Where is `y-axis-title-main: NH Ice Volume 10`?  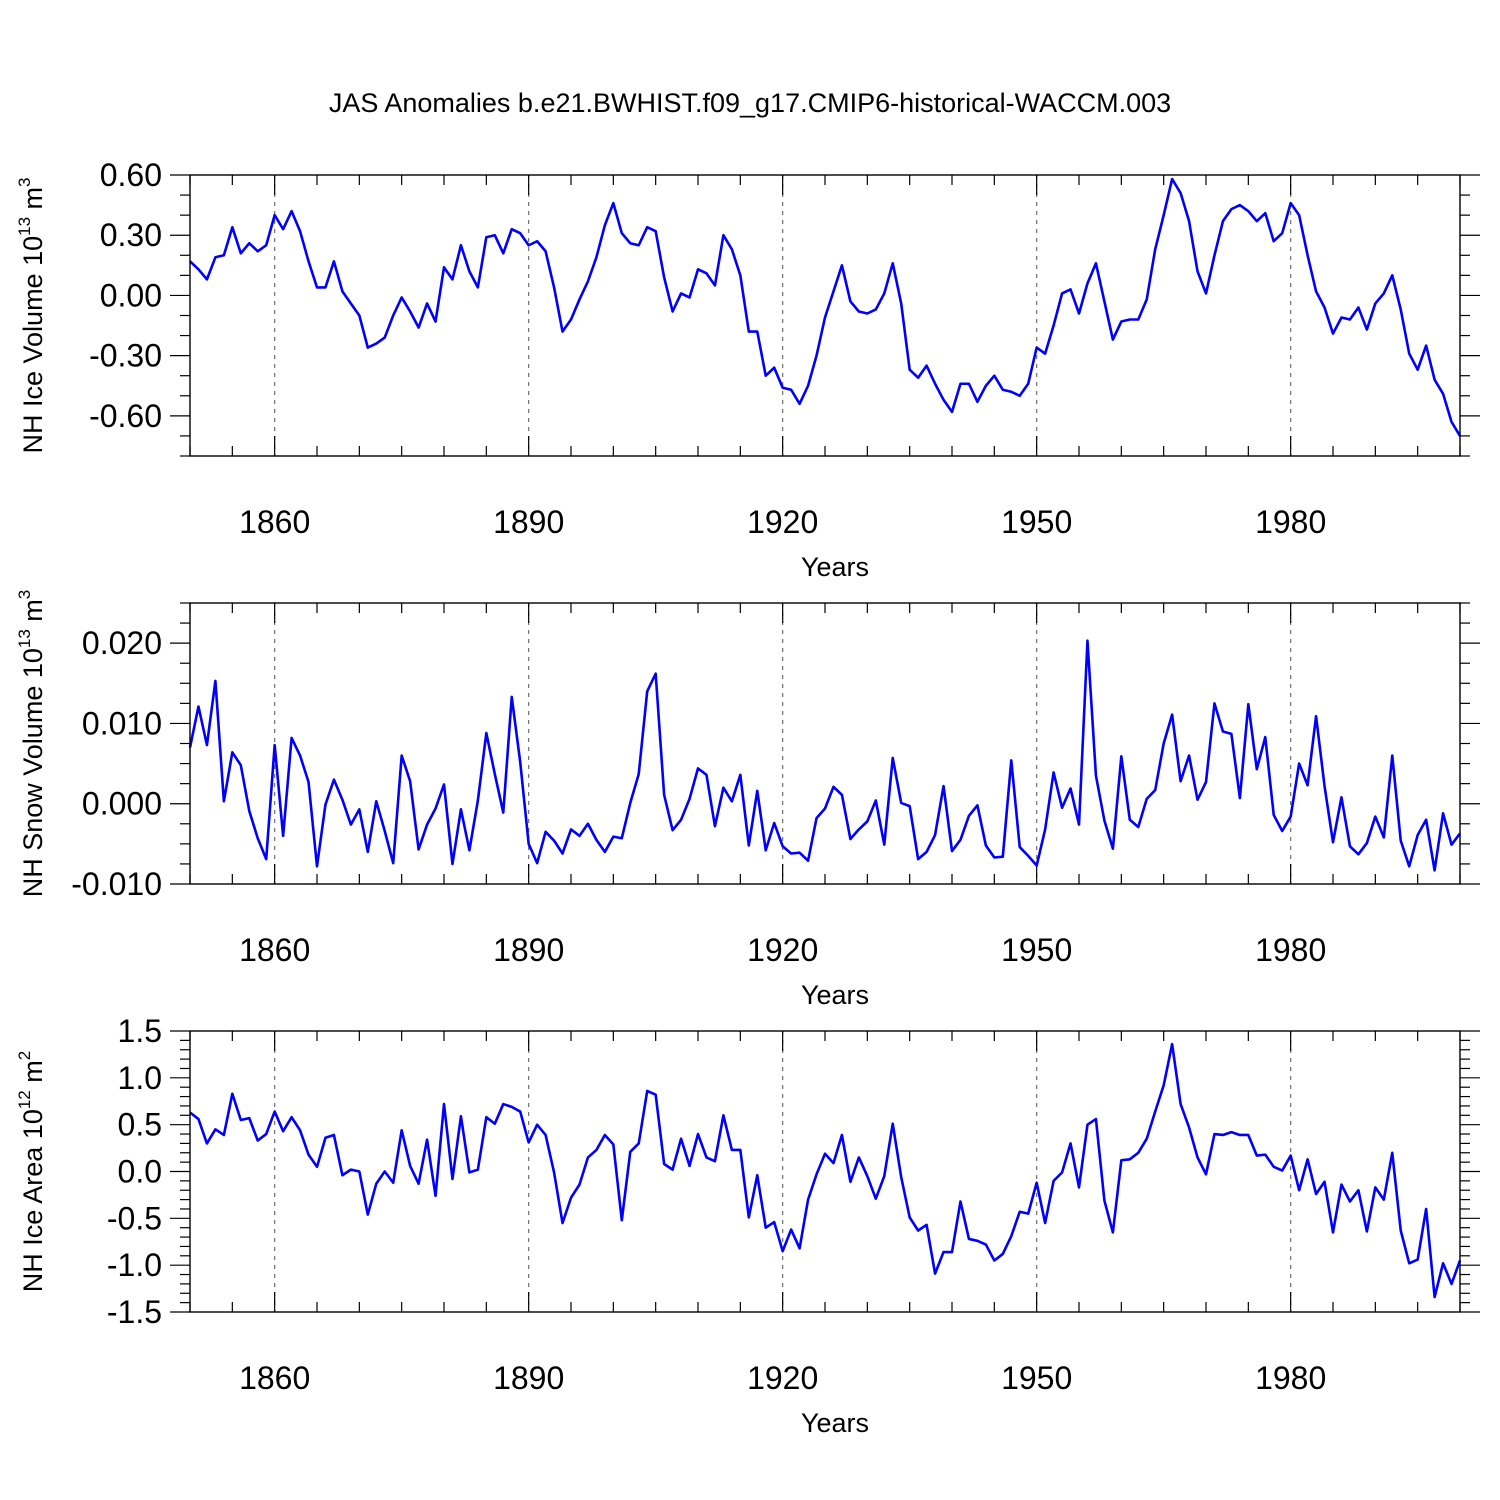
y-axis-title-main: NH Ice Volume 10 is located at coordinates (33, 345).